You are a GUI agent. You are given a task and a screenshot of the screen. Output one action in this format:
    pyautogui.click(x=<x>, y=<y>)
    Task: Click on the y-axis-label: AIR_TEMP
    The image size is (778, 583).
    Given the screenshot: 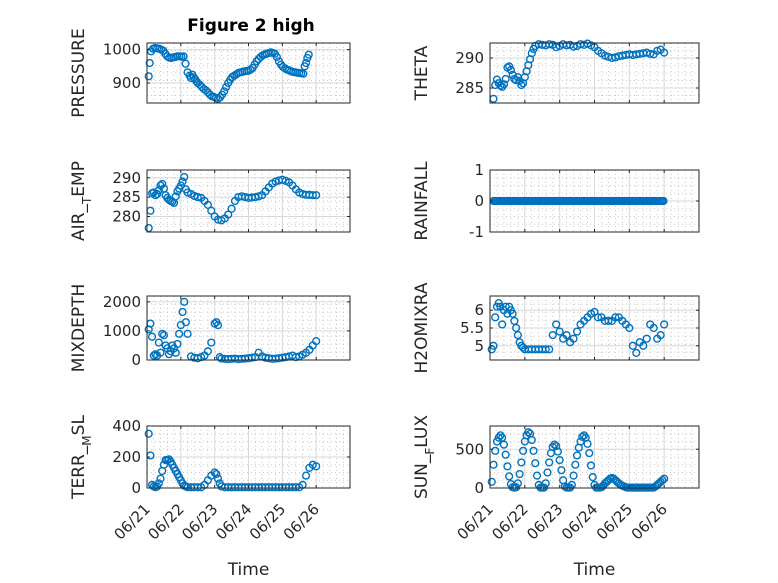 What is the action you would take?
    pyautogui.click(x=81, y=201)
    